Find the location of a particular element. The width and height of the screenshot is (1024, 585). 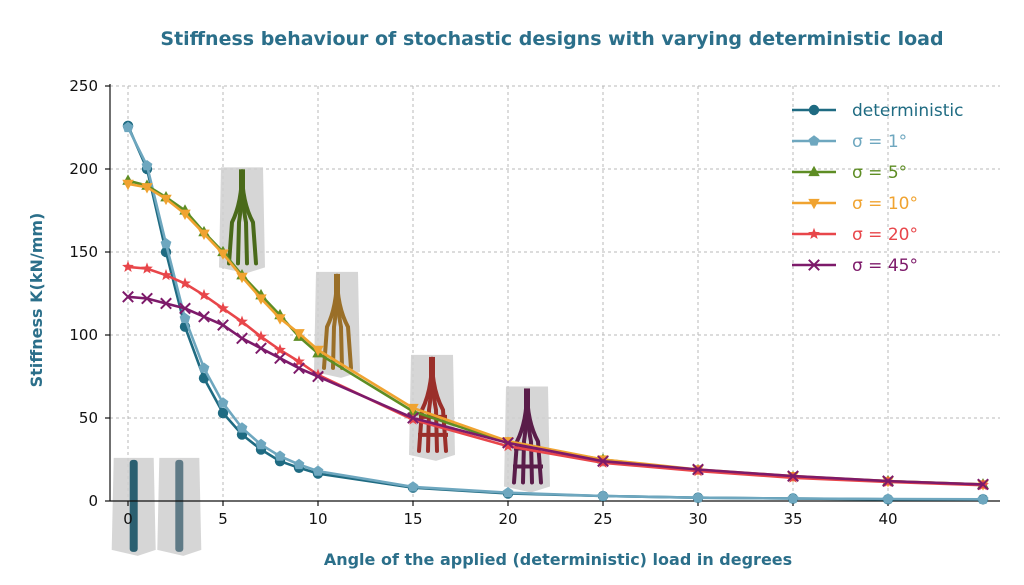

x-tick-label: 0 is located at coordinates (128, 519).